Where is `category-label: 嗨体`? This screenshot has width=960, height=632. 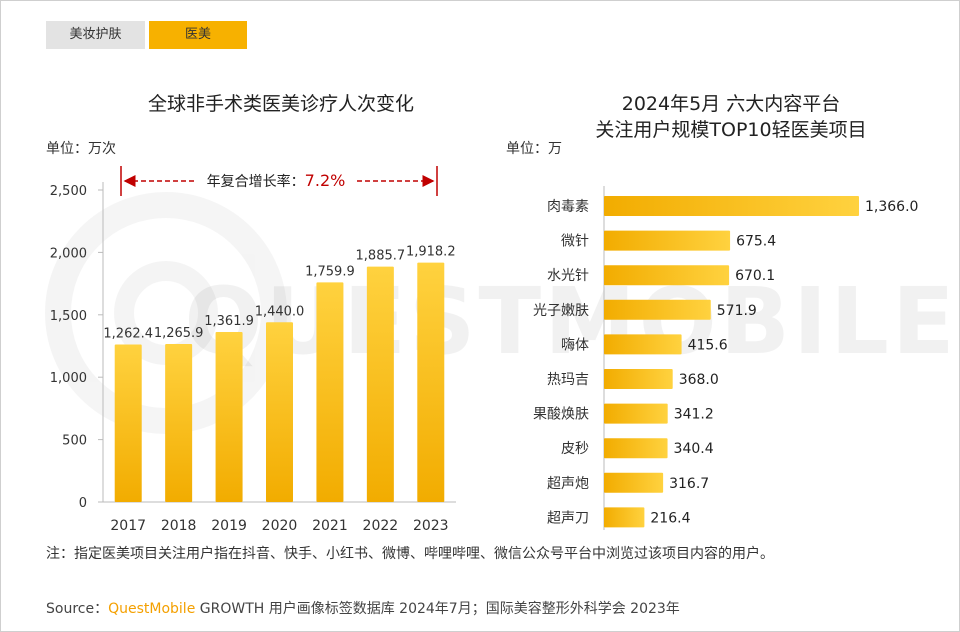
category-label: 嗨体 is located at coordinates (575, 345).